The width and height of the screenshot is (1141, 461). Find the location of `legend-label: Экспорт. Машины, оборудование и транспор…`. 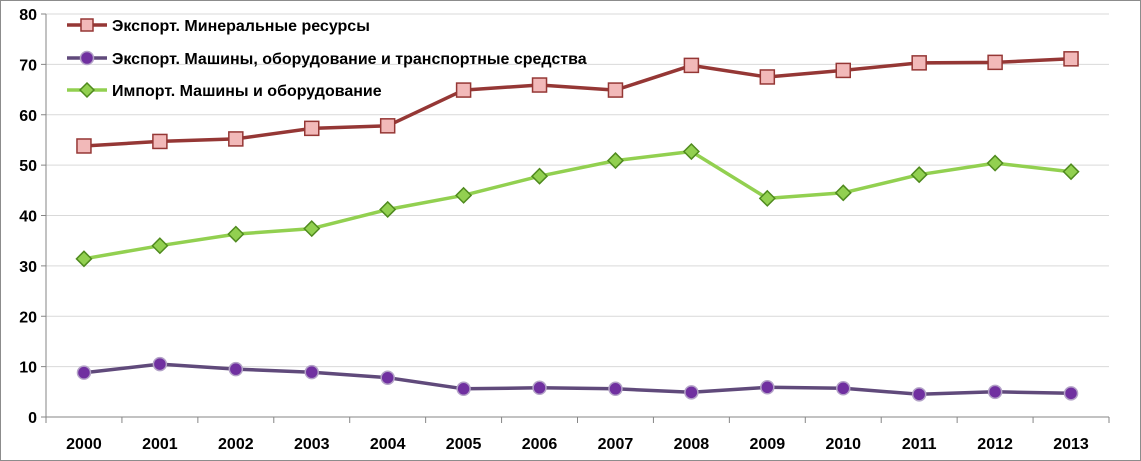

legend-label: Экспорт. Машины, оборудование и транспор… is located at coordinates (349, 59).